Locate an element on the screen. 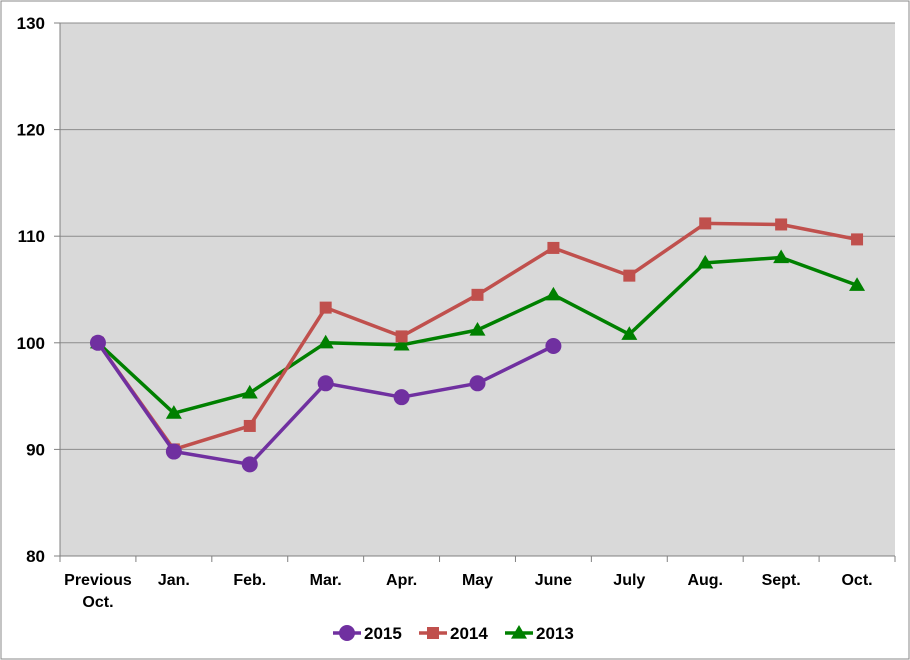  series-2015 is located at coordinates (325, 403).